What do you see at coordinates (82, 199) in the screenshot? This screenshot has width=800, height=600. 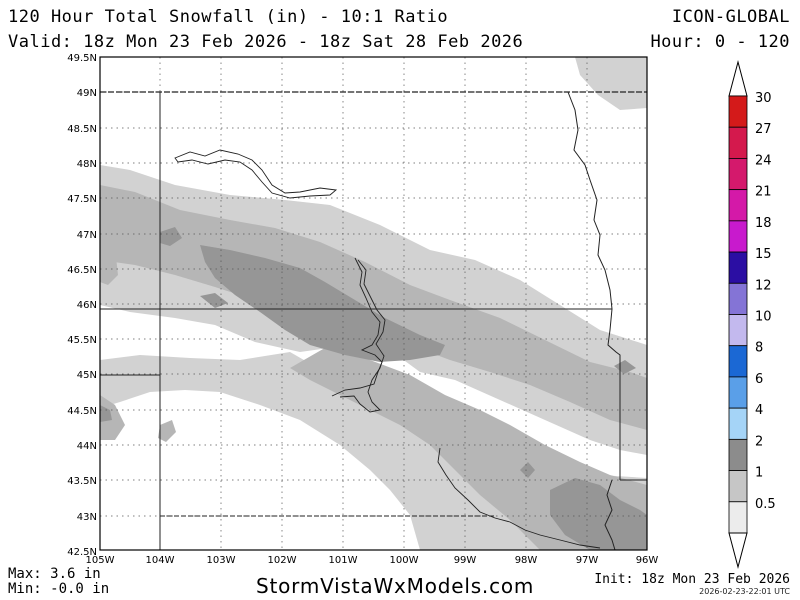 I see `lat-label: 47.5N` at bounding box center [82, 199].